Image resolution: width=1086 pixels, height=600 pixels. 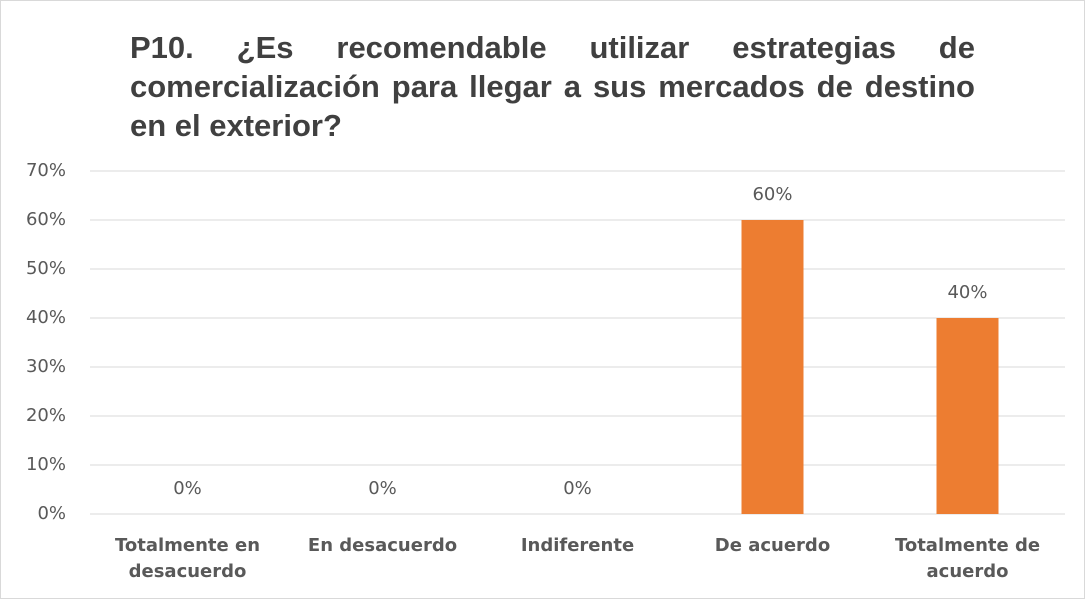 What do you see at coordinates (46, 464) in the screenshot?
I see `y-tick-label: 10%` at bounding box center [46, 464].